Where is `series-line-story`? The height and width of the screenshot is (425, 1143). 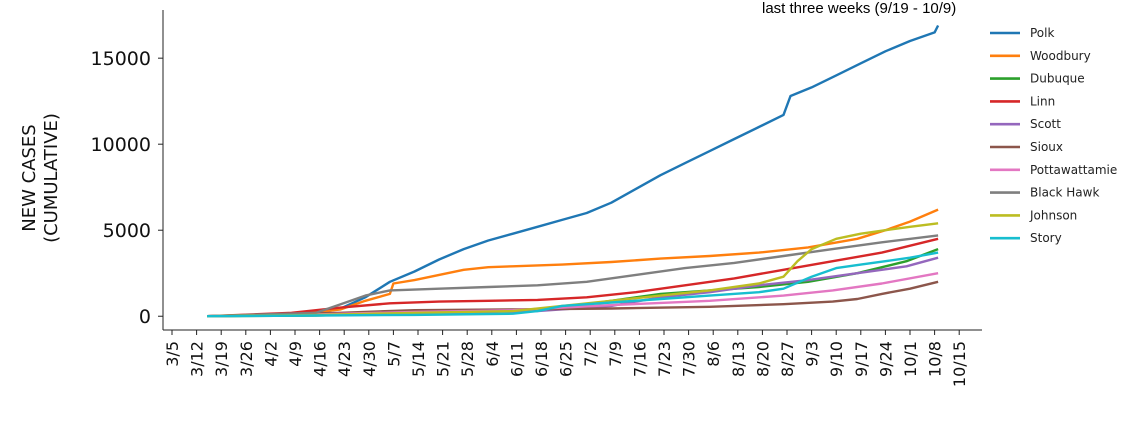 series-line-story is located at coordinates (573, 284).